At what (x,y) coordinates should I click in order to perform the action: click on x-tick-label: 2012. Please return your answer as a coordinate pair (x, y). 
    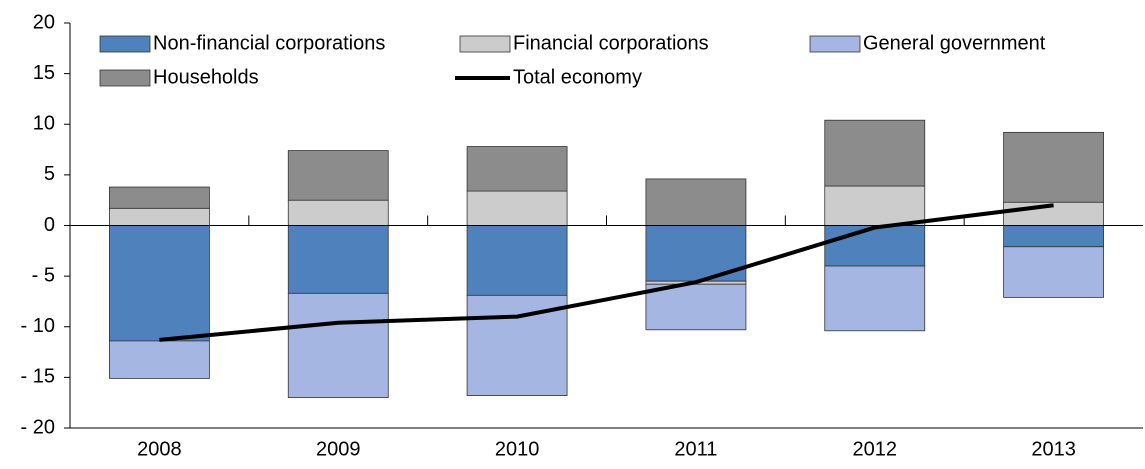
    Looking at the image, I should click on (875, 449).